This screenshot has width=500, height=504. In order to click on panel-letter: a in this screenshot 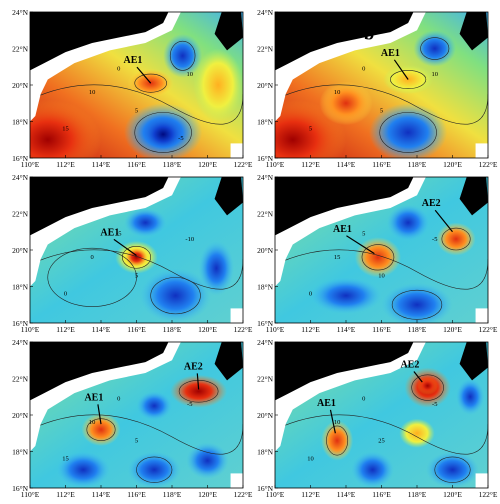, I will do `click(92, 33)`.